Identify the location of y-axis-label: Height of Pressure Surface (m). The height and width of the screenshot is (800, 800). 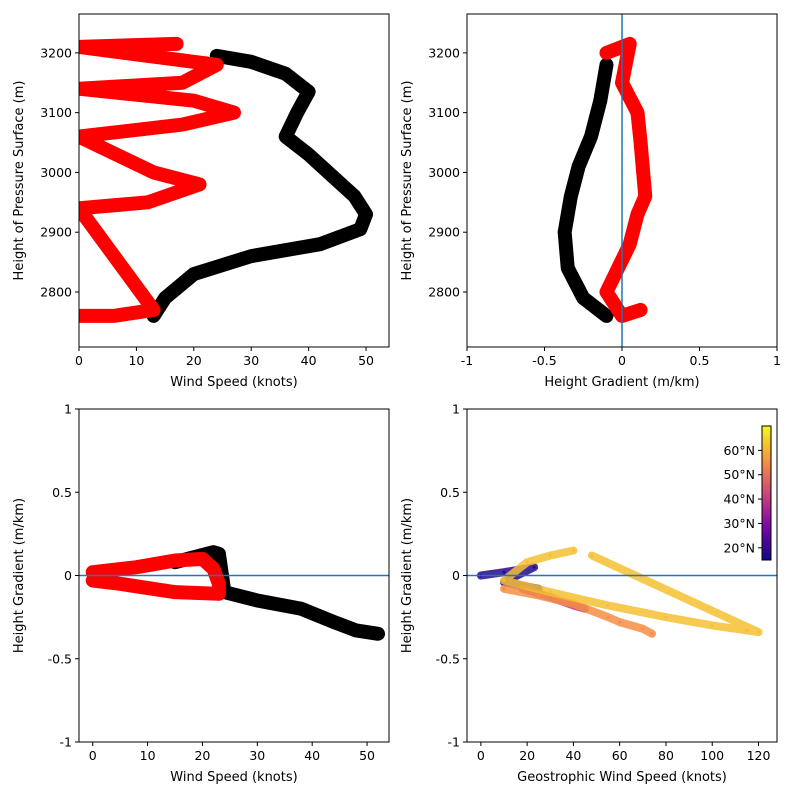
(19, 181).